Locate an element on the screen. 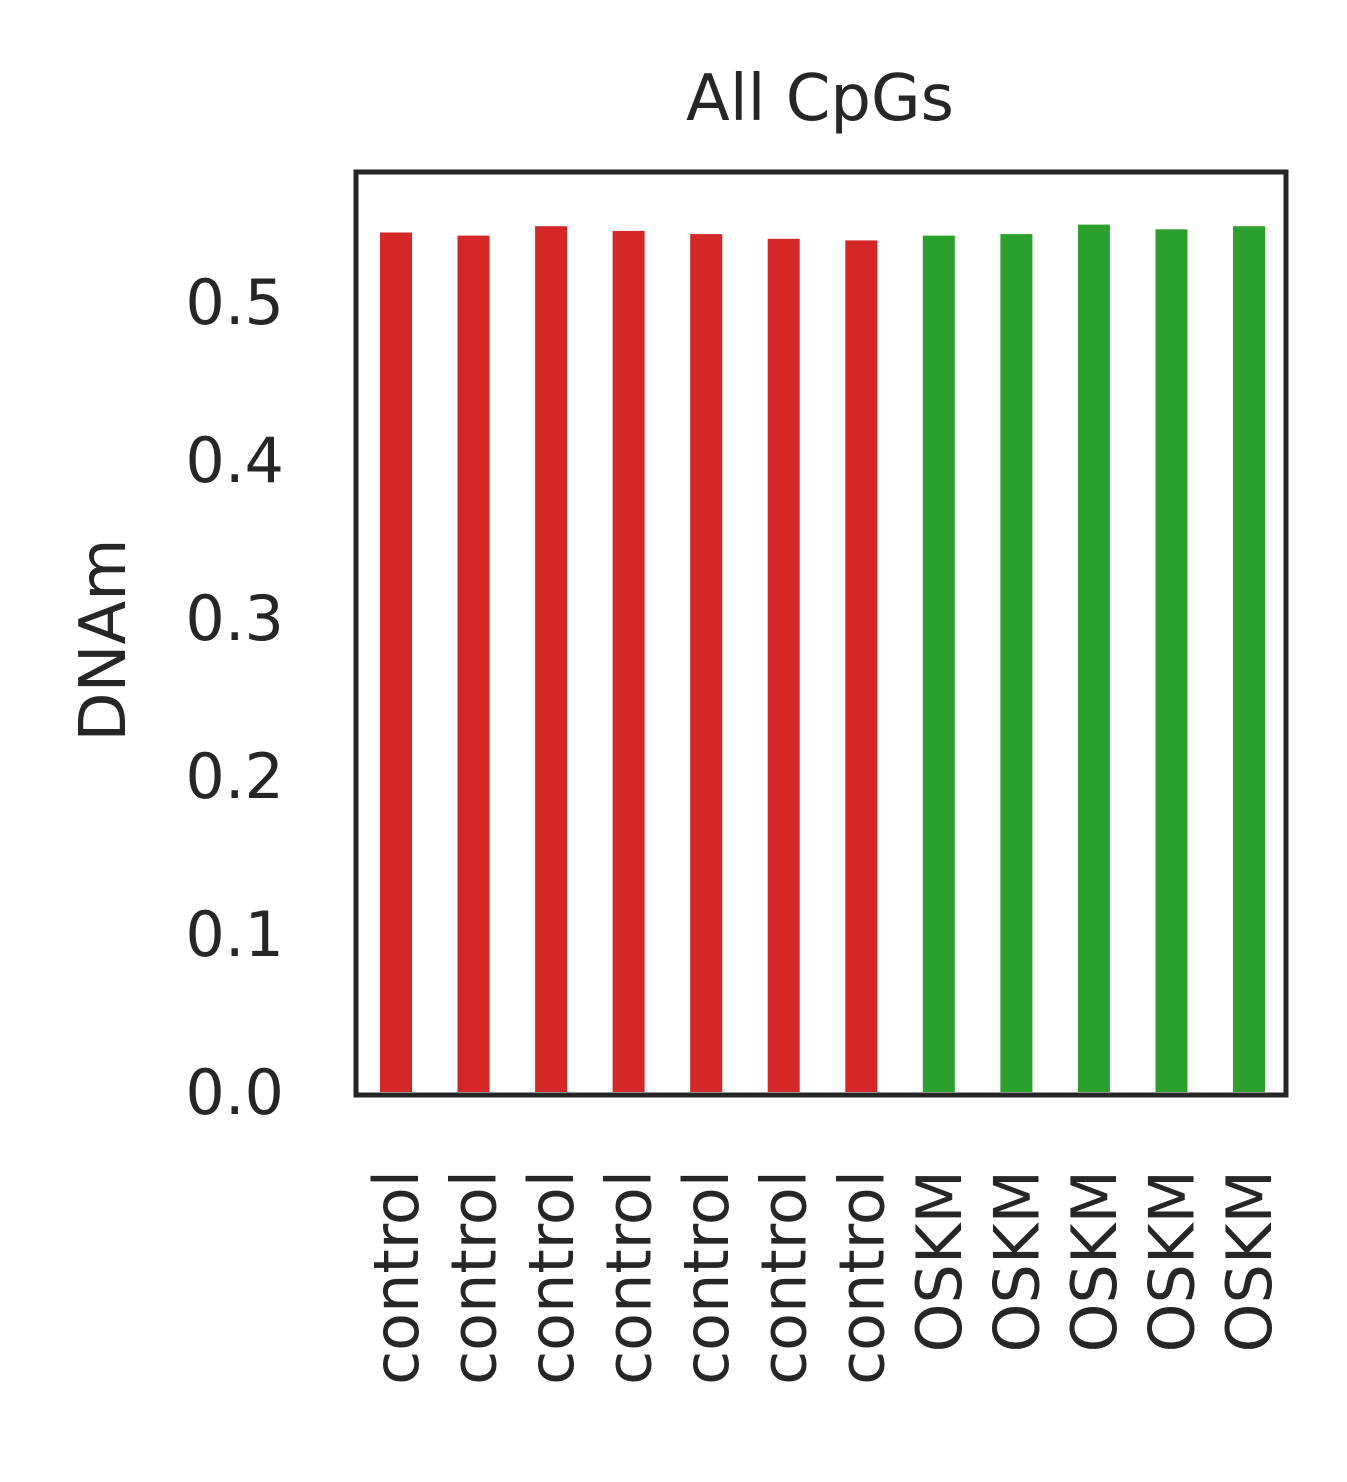 The height and width of the screenshot is (1482, 1347). y-tick-label: 0.3 is located at coordinates (234, 618).